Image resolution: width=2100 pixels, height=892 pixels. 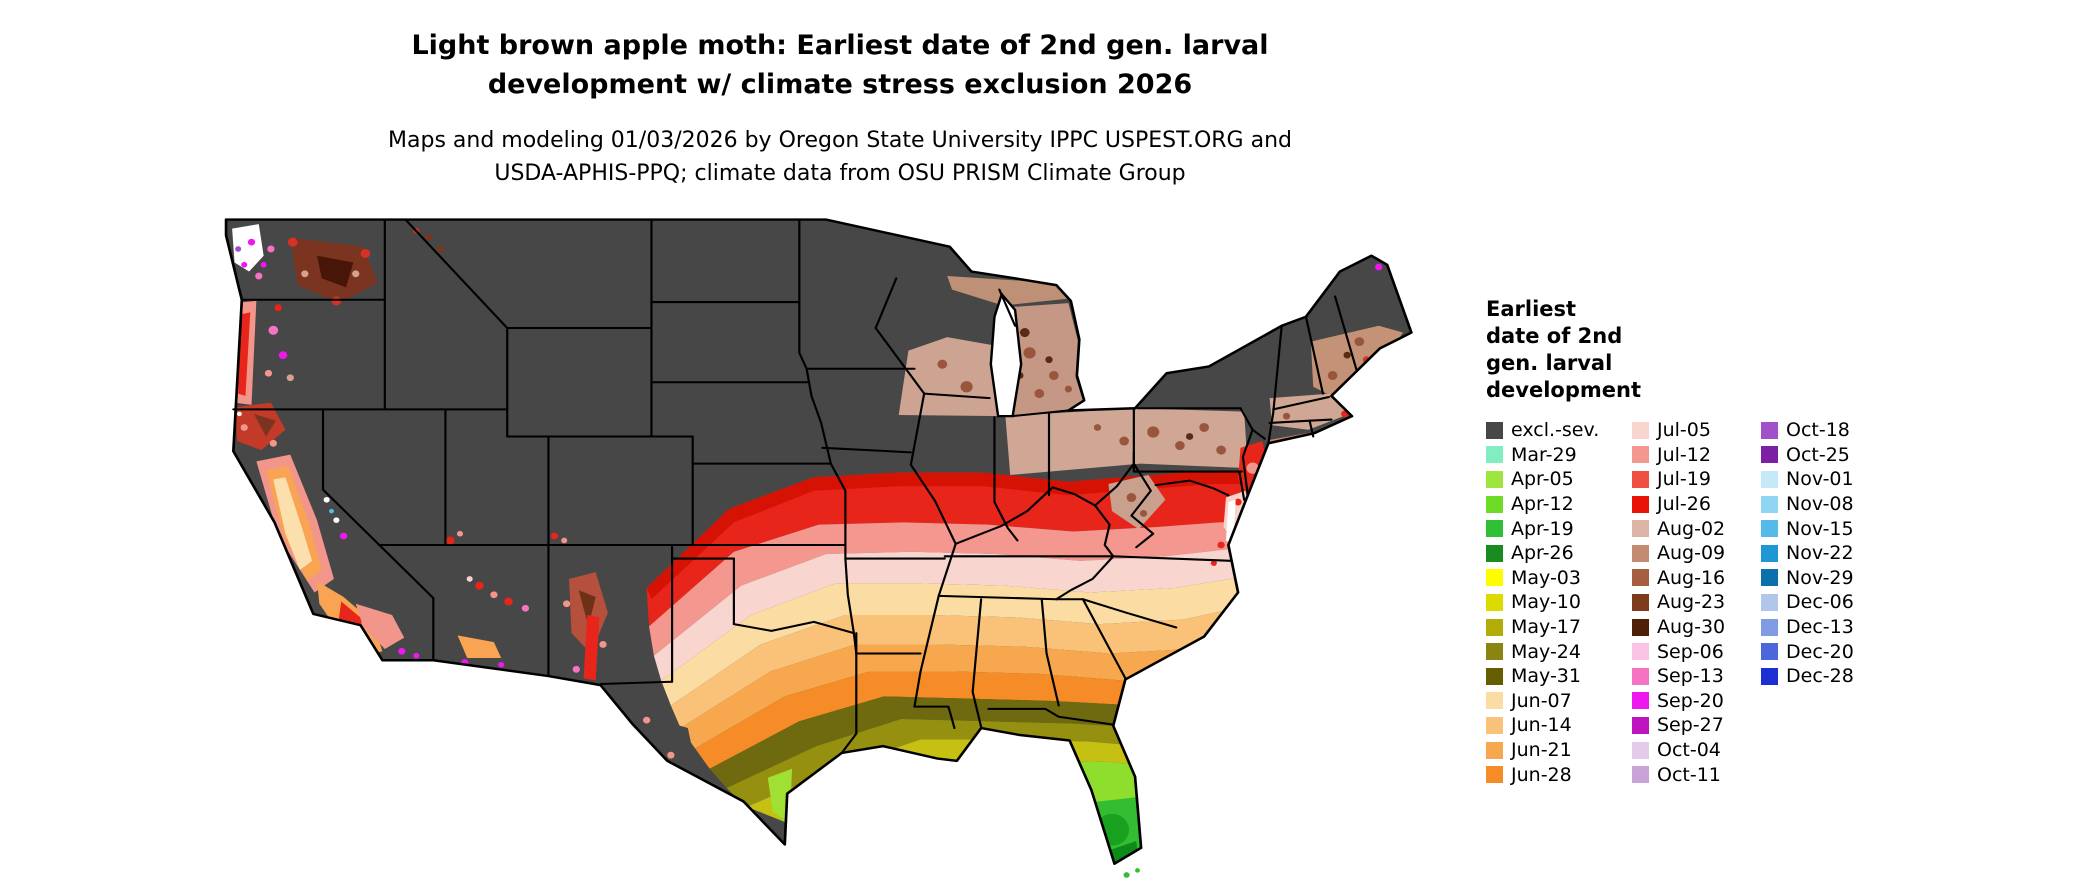 What do you see at coordinates (1555, 430) in the screenshot?
I see `legend-label: excl.-sev.` at bounding box center [1555, 430].